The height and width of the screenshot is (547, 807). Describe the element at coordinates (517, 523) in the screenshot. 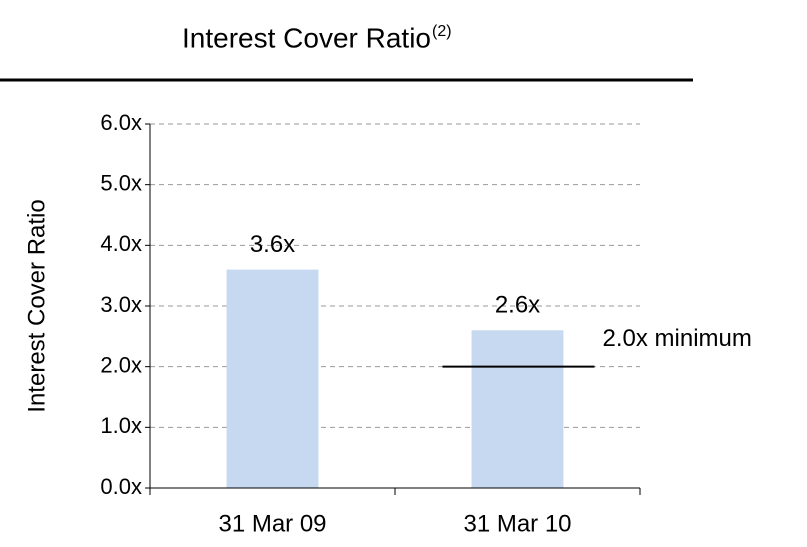

I see `x-tick-label: 31 Mar 10` at that location.